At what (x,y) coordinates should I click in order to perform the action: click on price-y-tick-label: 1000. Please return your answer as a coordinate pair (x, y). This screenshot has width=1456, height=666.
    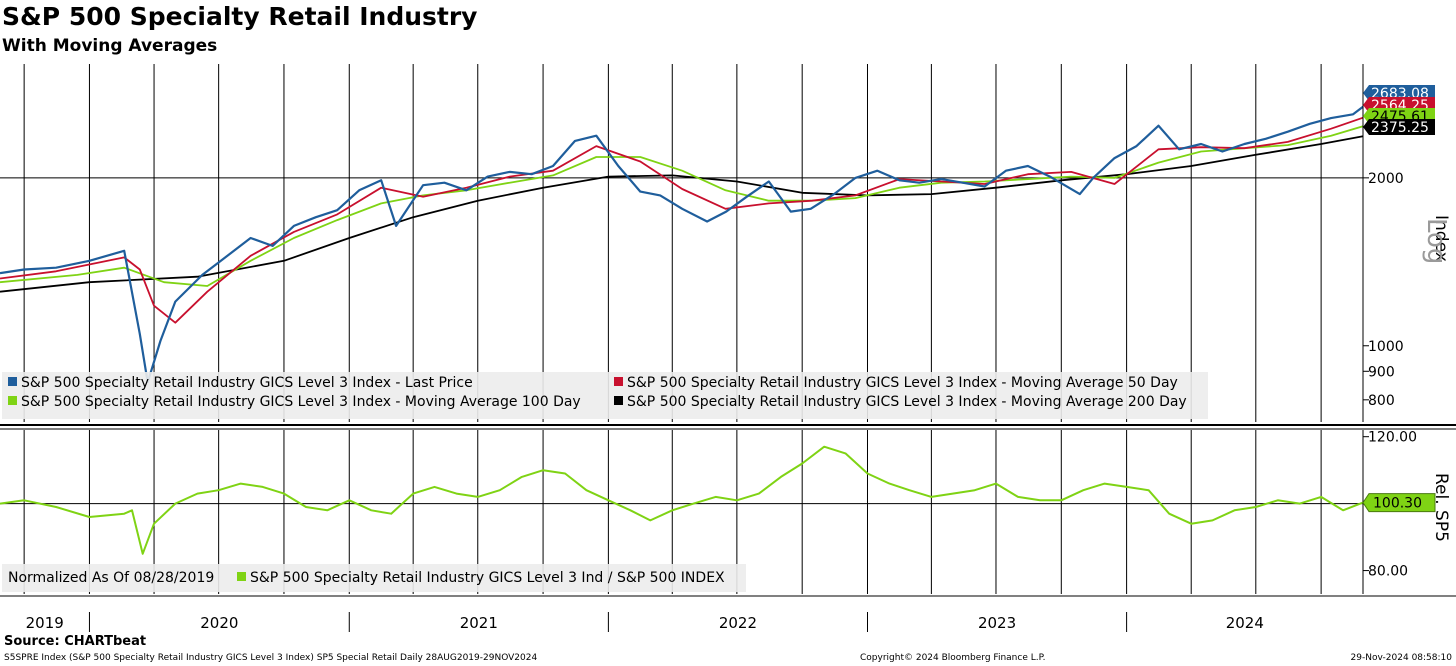
    Looking at the image, I should click on (1386, 347).